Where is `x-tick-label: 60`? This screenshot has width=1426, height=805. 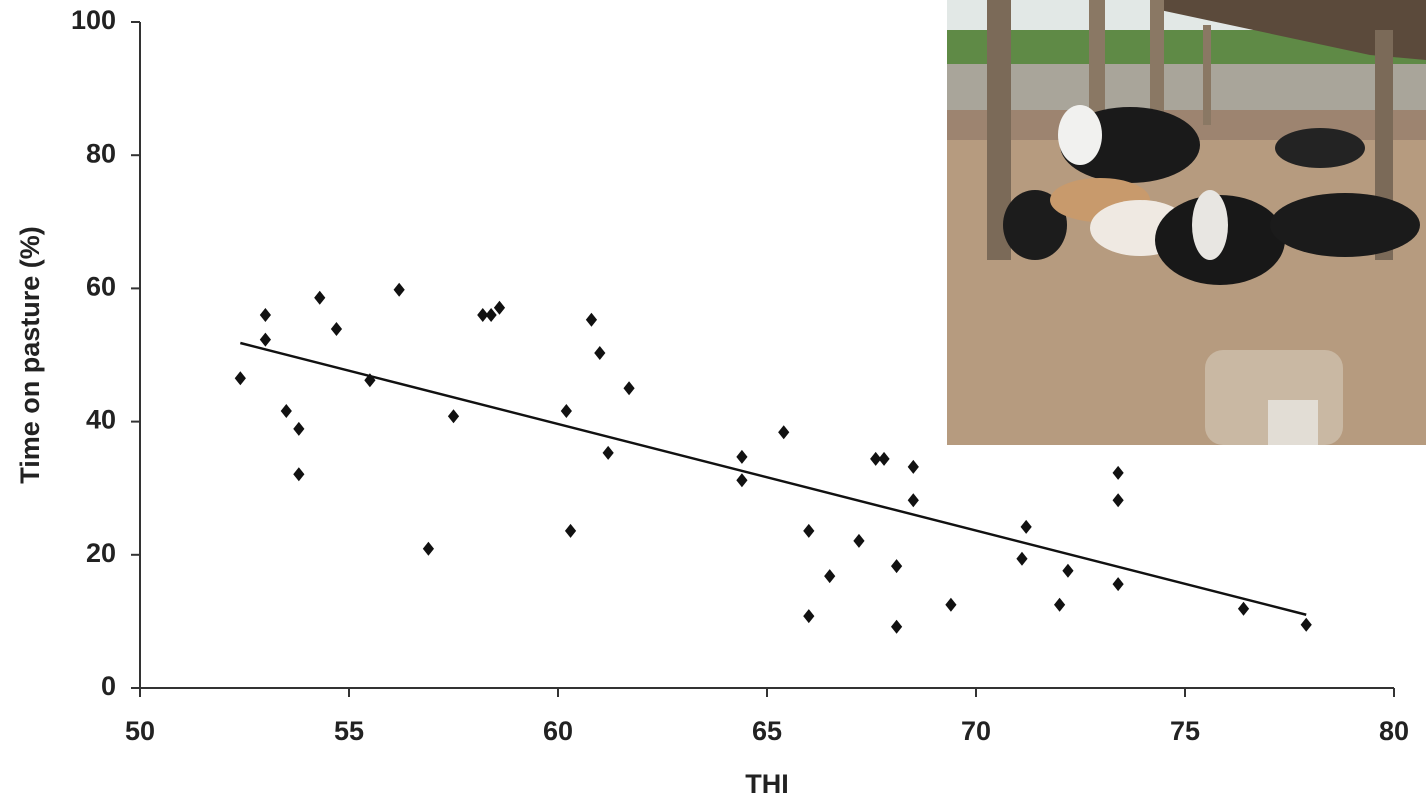 x-tick-label: 60 is located at coordinates (558, 731).